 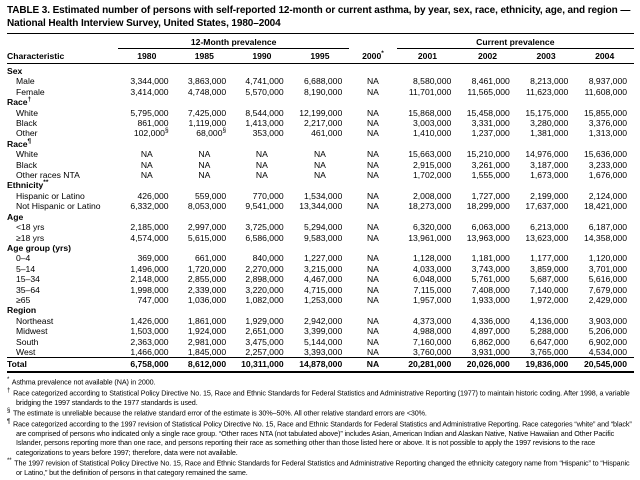 I want to click on table-cell: 353,000, so click(x=268, y=133).